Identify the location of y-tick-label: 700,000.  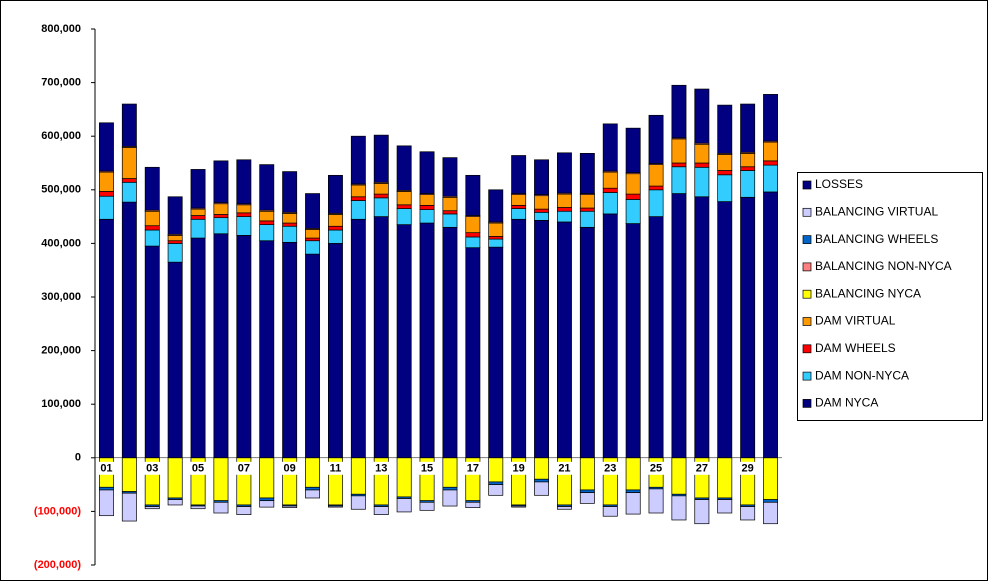
(61, 83).